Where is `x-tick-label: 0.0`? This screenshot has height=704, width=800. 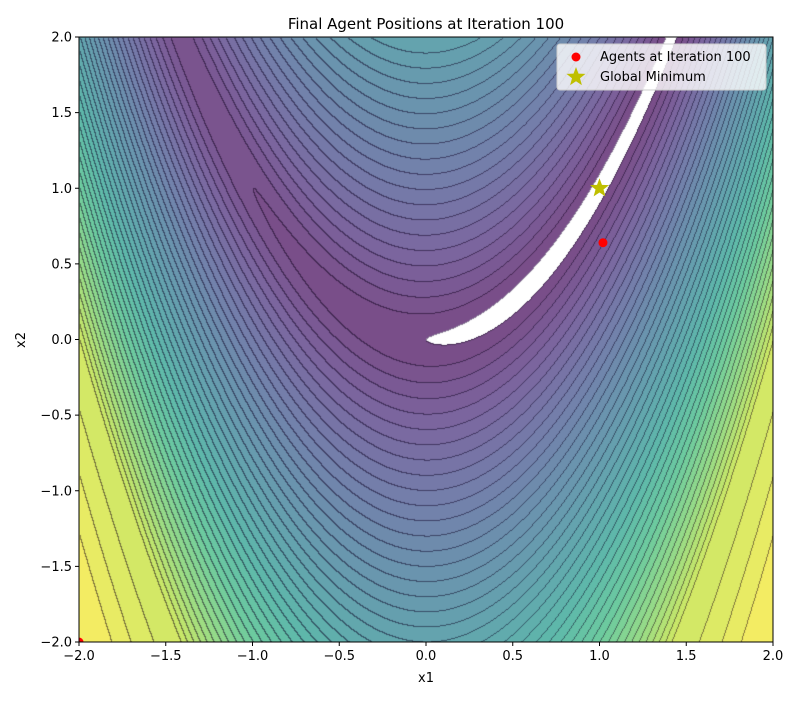 x-tick-label: 0.0 is located at coordinates (426, 656).